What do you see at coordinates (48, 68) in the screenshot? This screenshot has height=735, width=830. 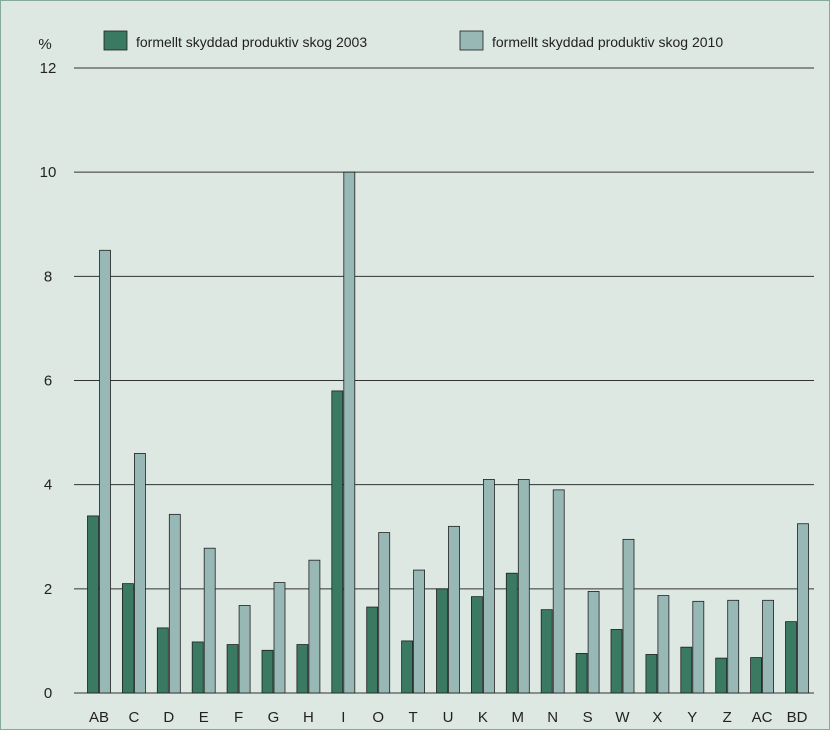 I see `y-tick-label: 12` at bounding box center [48, 68].